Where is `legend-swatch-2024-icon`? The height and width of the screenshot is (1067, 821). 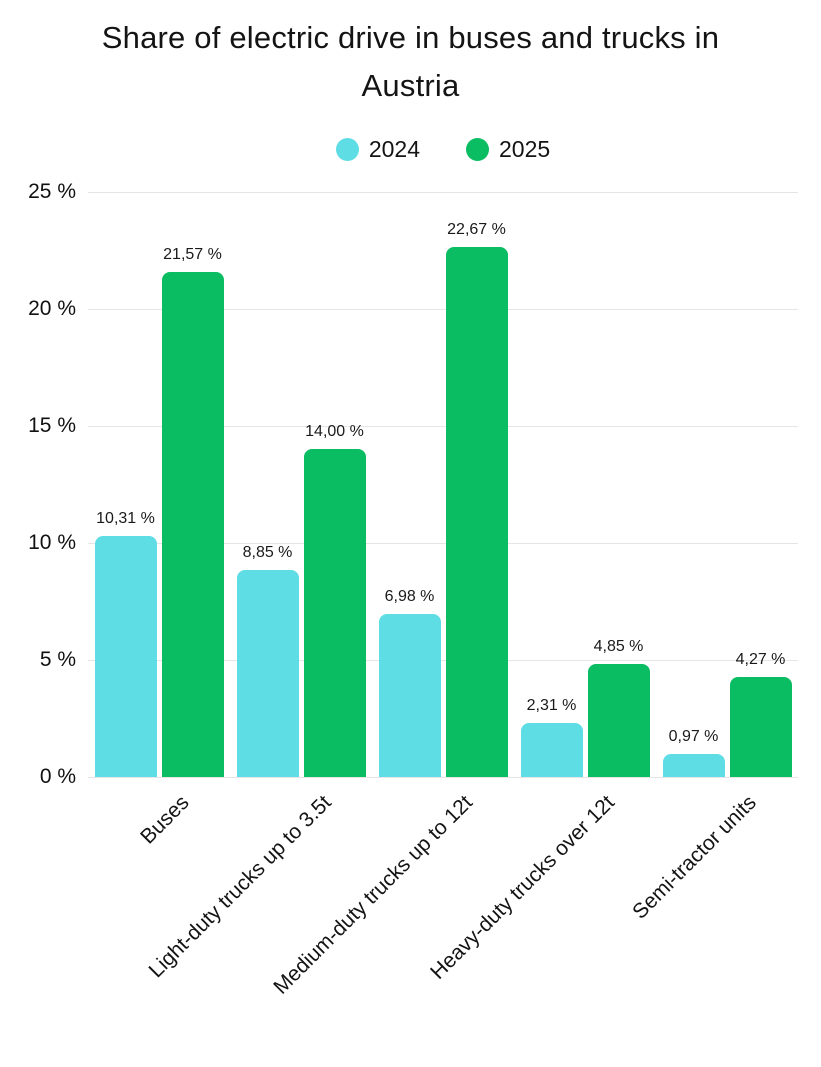
legend-swatch-2024-icon is located at coordinates (347, 149).